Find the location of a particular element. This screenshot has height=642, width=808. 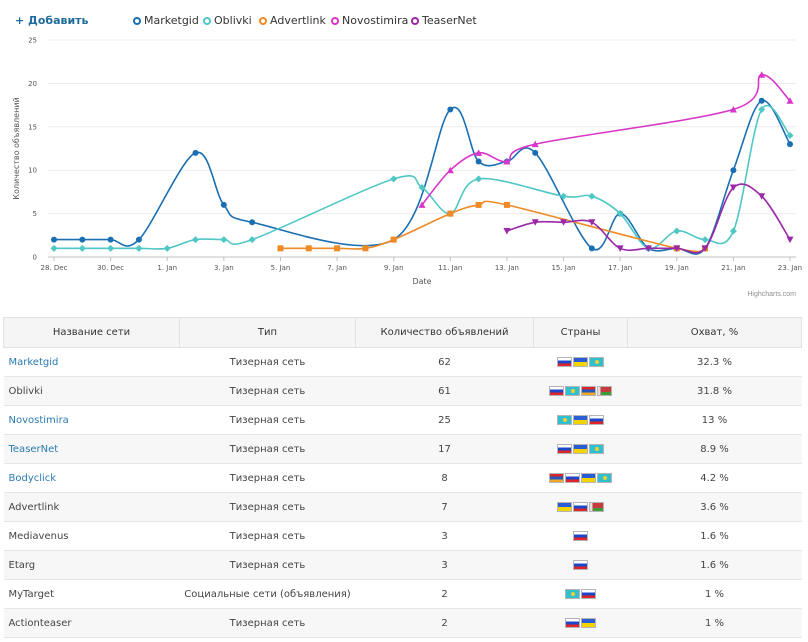

reach-cell: 8.9 % is located at coordinates (714, 449).